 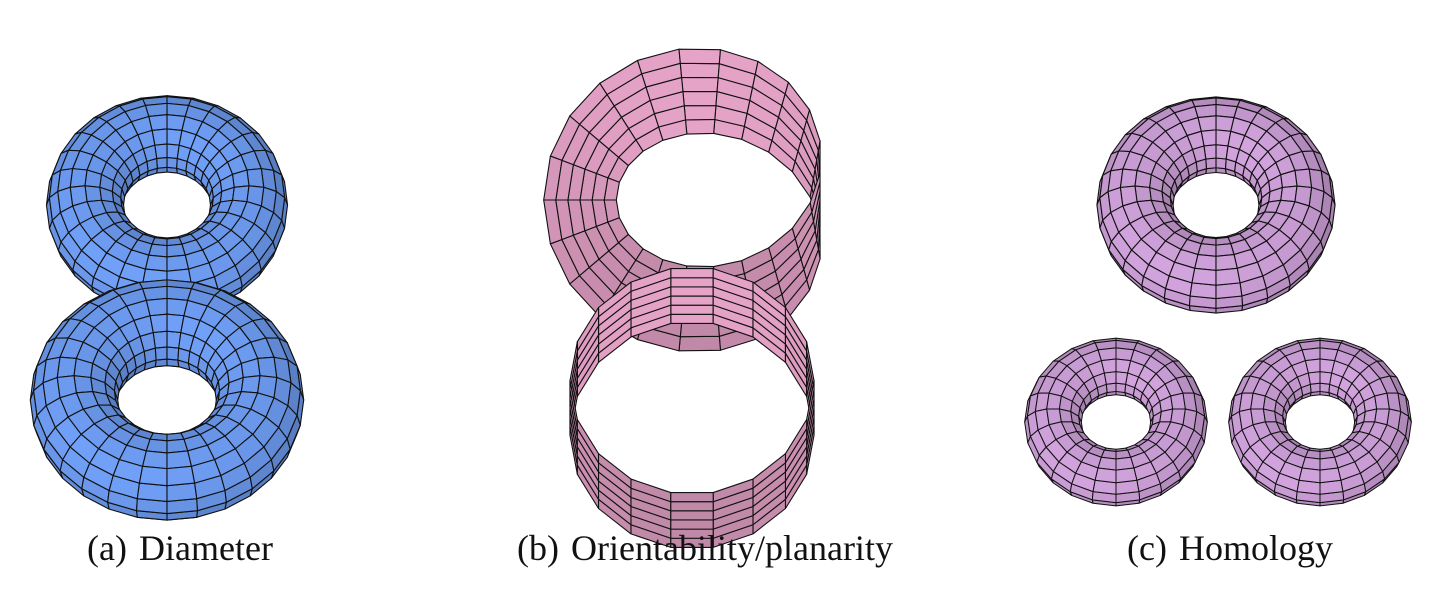 What do you see at coordinates (692, 408) in the screenshot?
I see `cylinder-band` at bounding box center [692, 408].